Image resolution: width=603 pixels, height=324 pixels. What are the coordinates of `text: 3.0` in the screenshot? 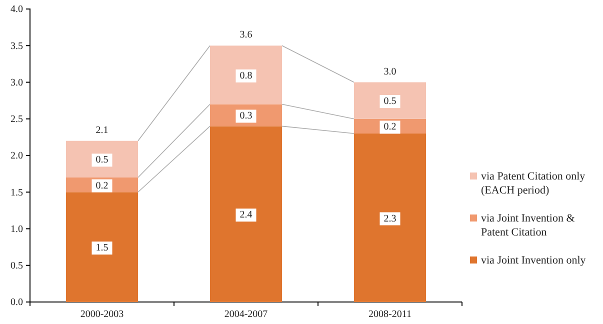 It's located at (16, 82).